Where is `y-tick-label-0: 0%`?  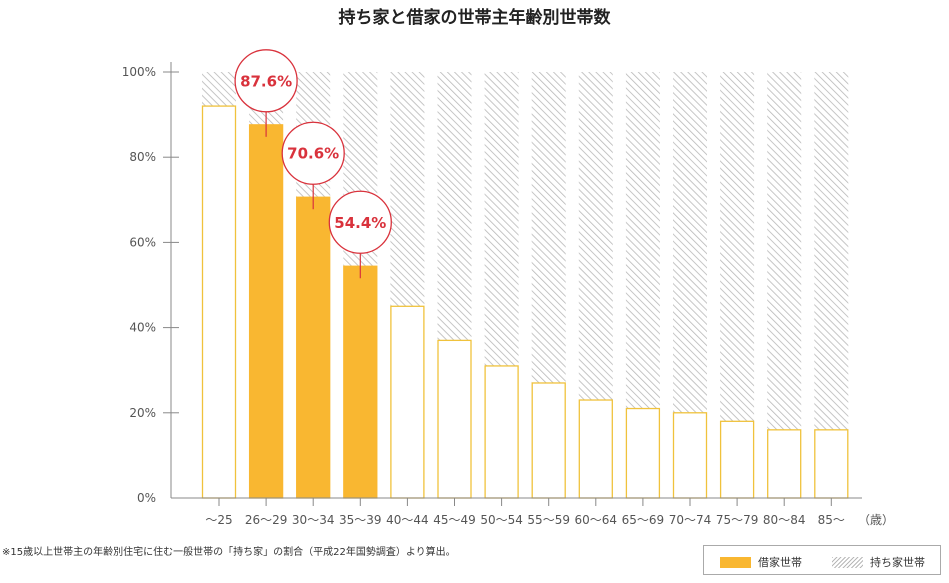 y-tick-label-0: 0% is located at coordinates (146, 498).